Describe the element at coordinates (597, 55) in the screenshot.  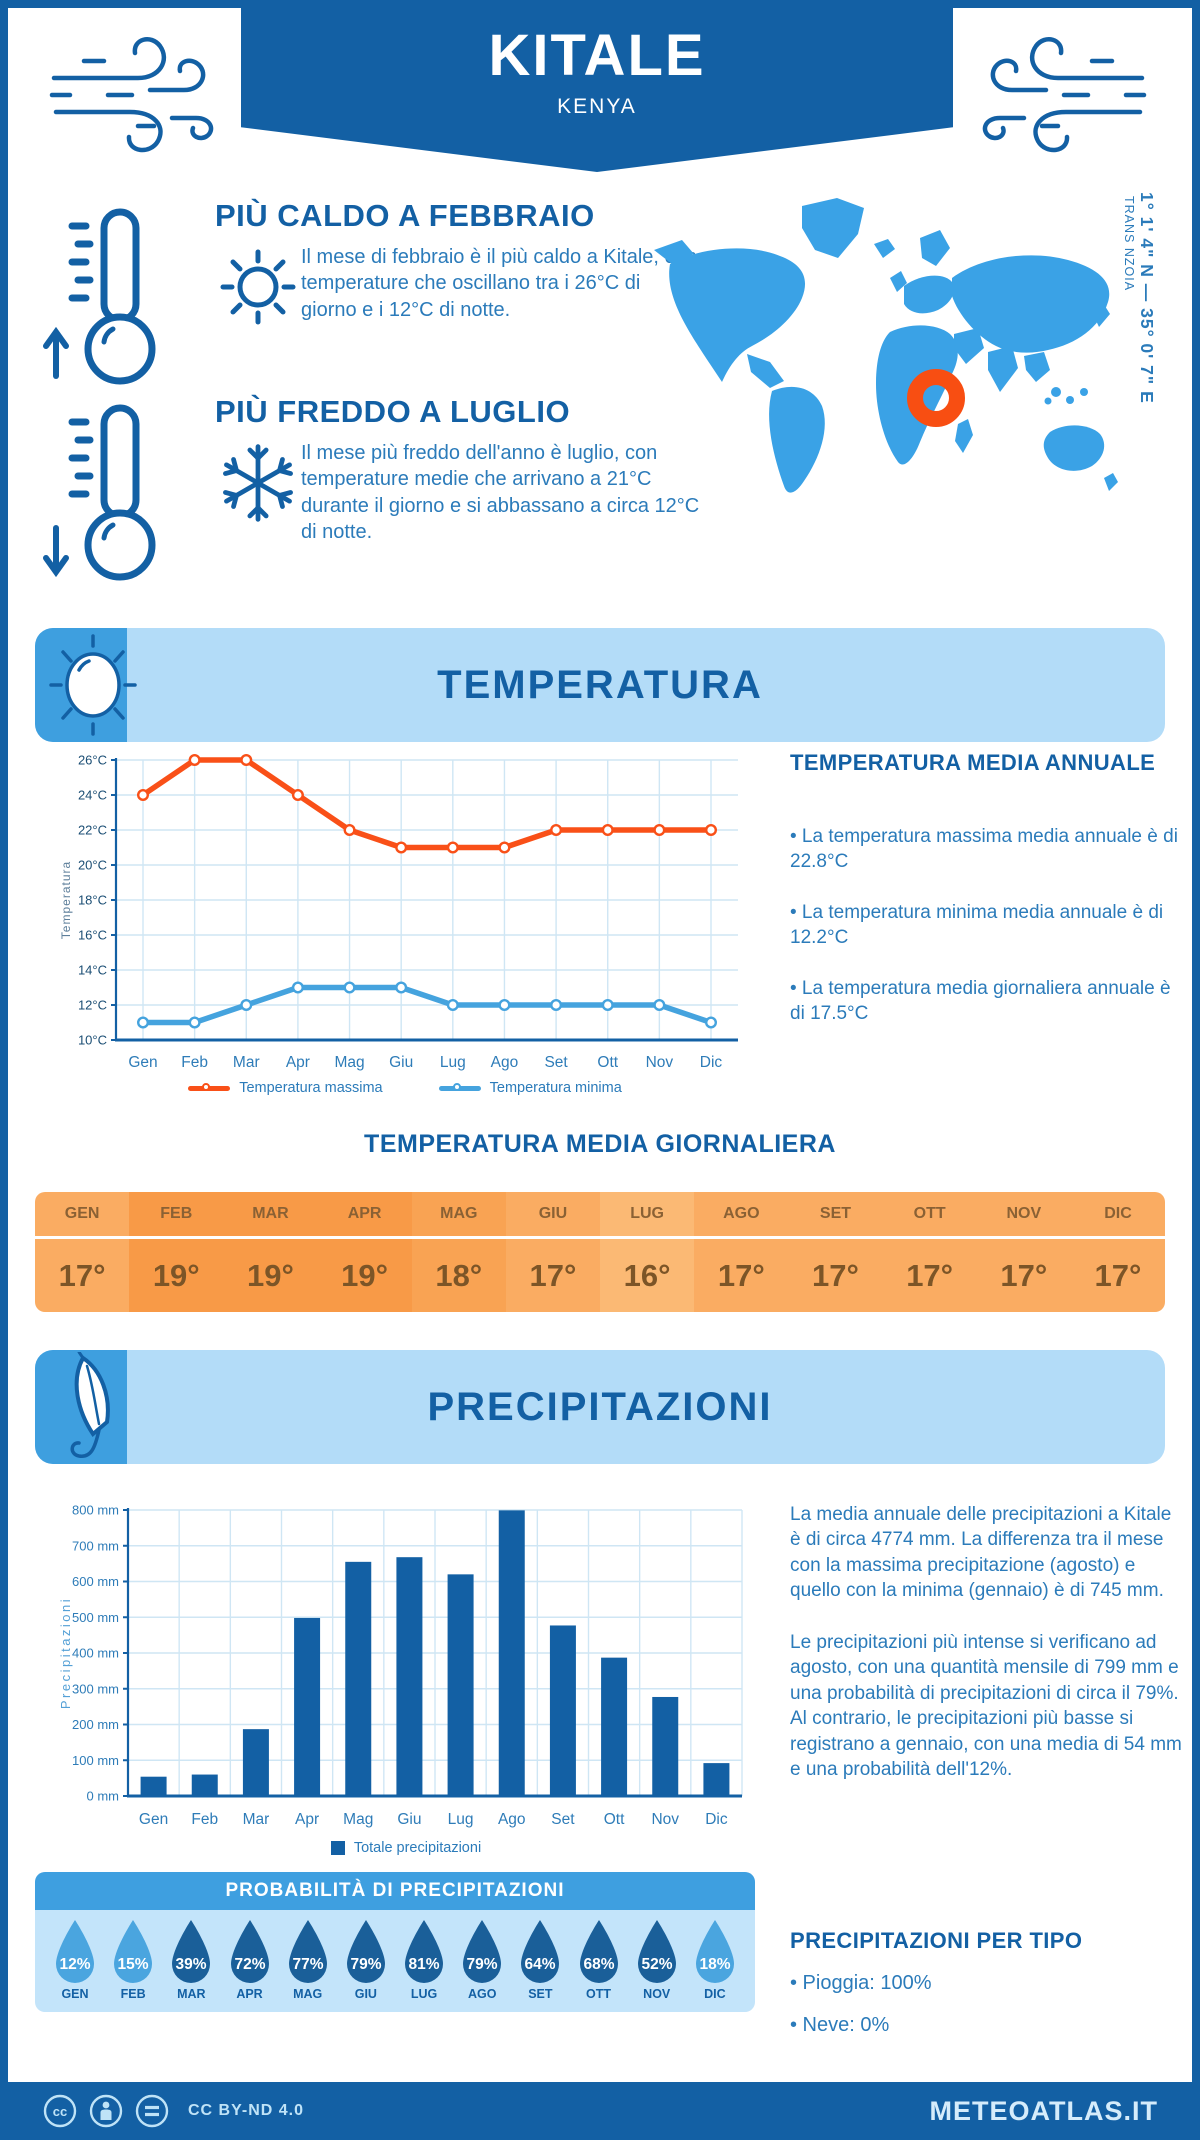
I see `page-title: KITALE` at that location.